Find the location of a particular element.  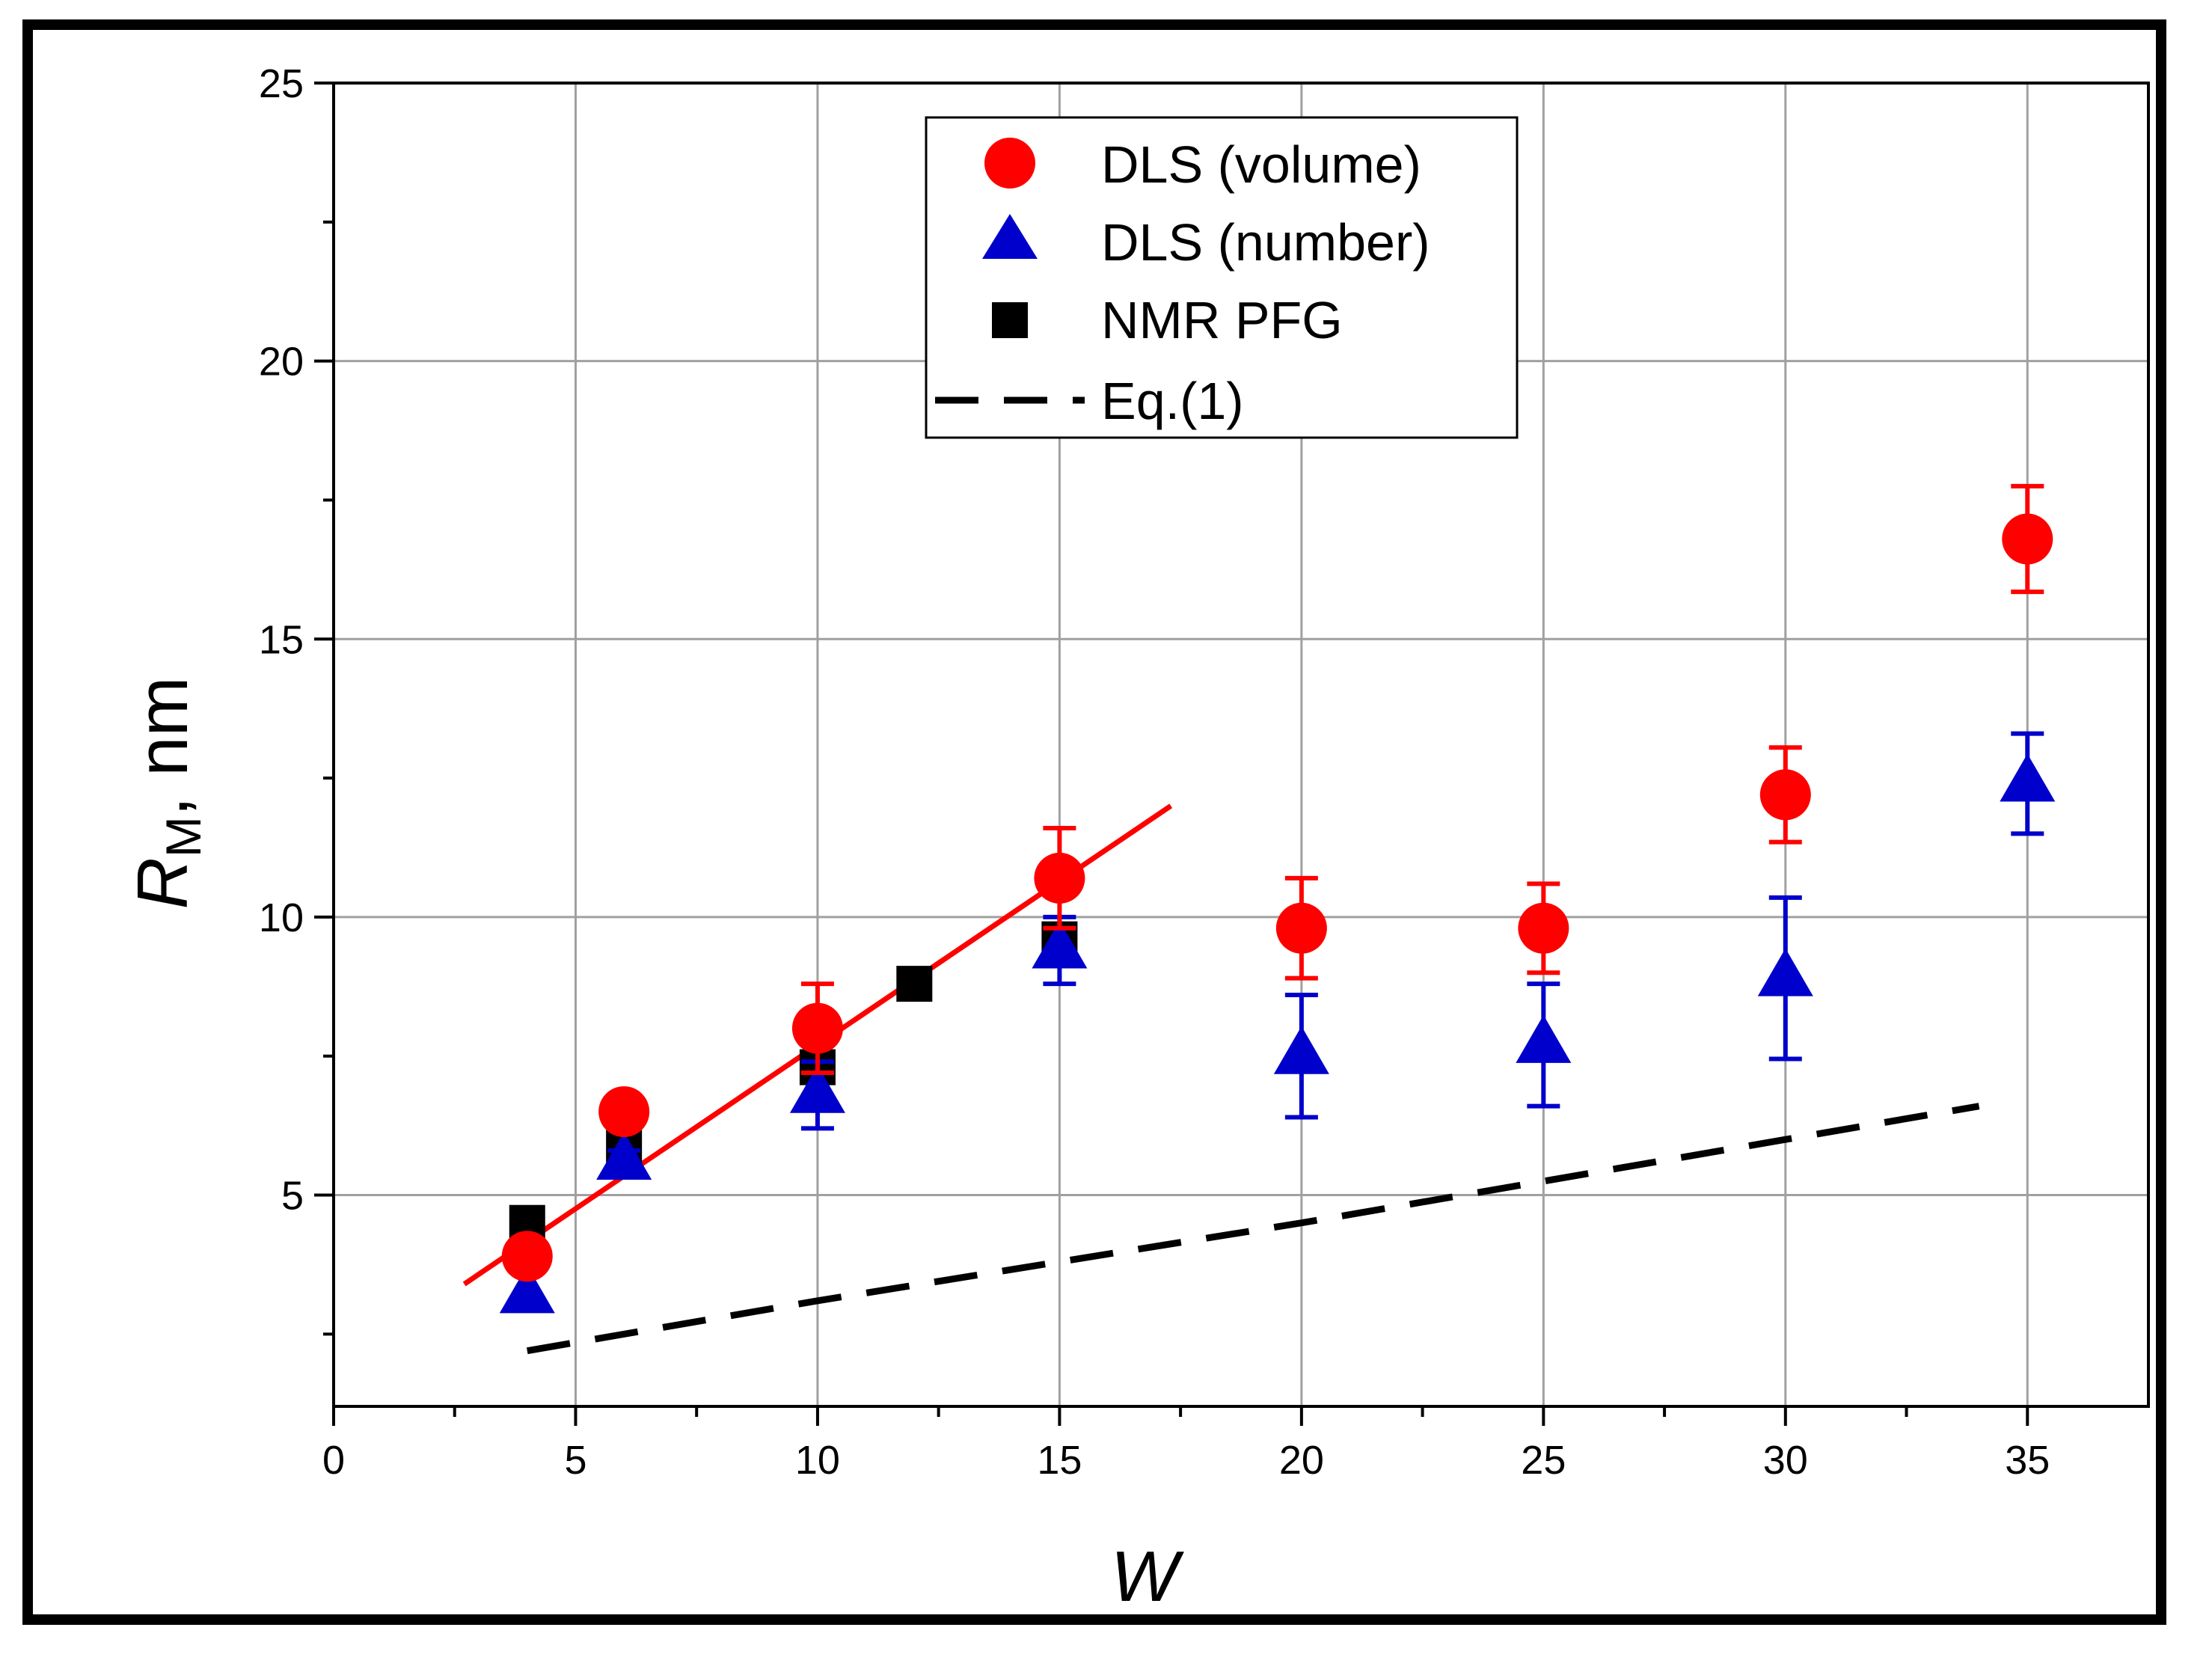

nmr-pfg-point is located at coordinates (914, 984).